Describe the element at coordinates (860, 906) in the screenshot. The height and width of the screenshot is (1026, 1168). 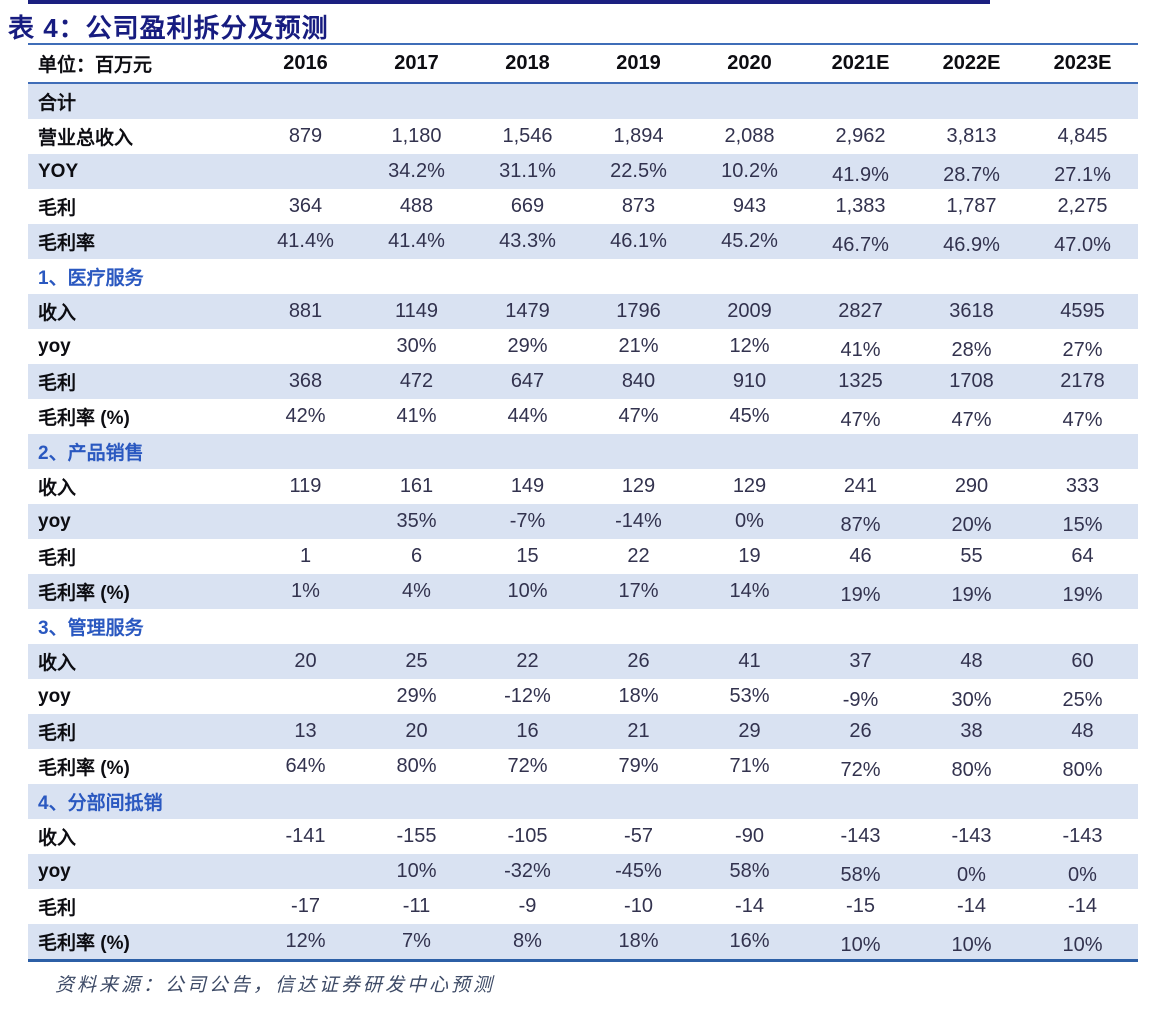
I see `value-cell: -15` at that location.